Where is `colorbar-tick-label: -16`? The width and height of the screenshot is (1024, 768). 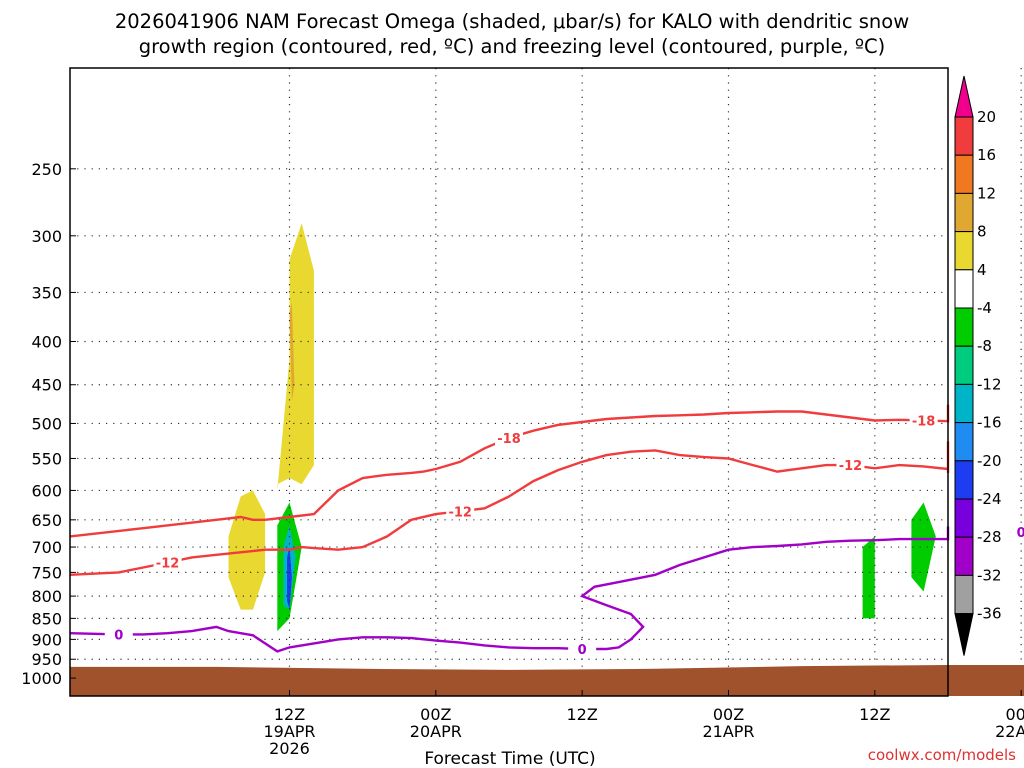
colorbar-tick-label: -16 is located at coordinates (989, 423).